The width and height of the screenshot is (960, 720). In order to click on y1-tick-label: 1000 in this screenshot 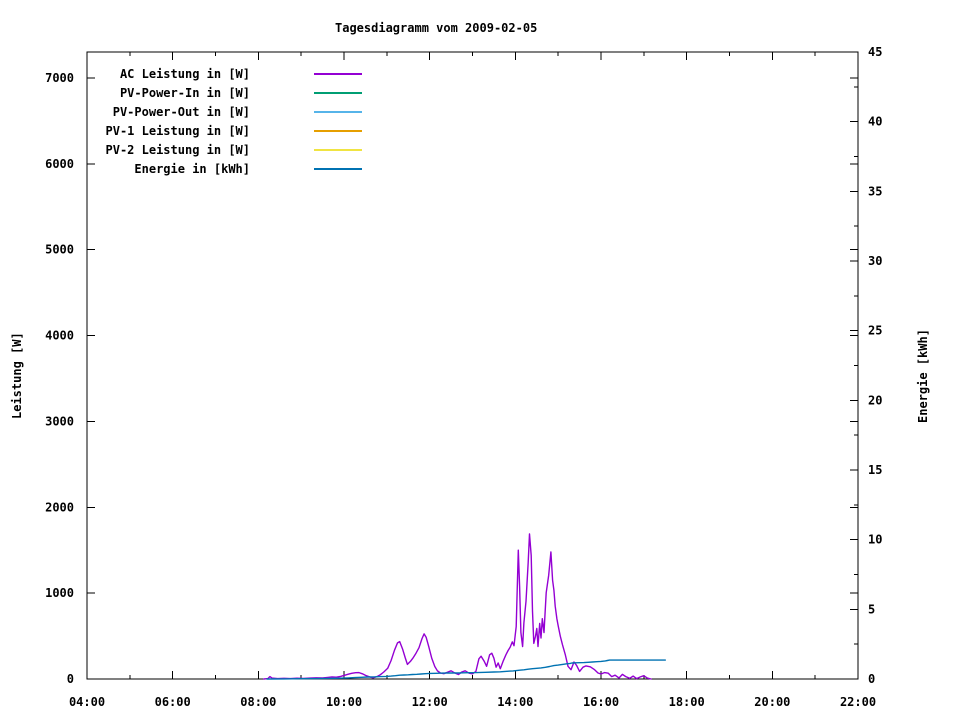, I will do `click(59, 593)`.